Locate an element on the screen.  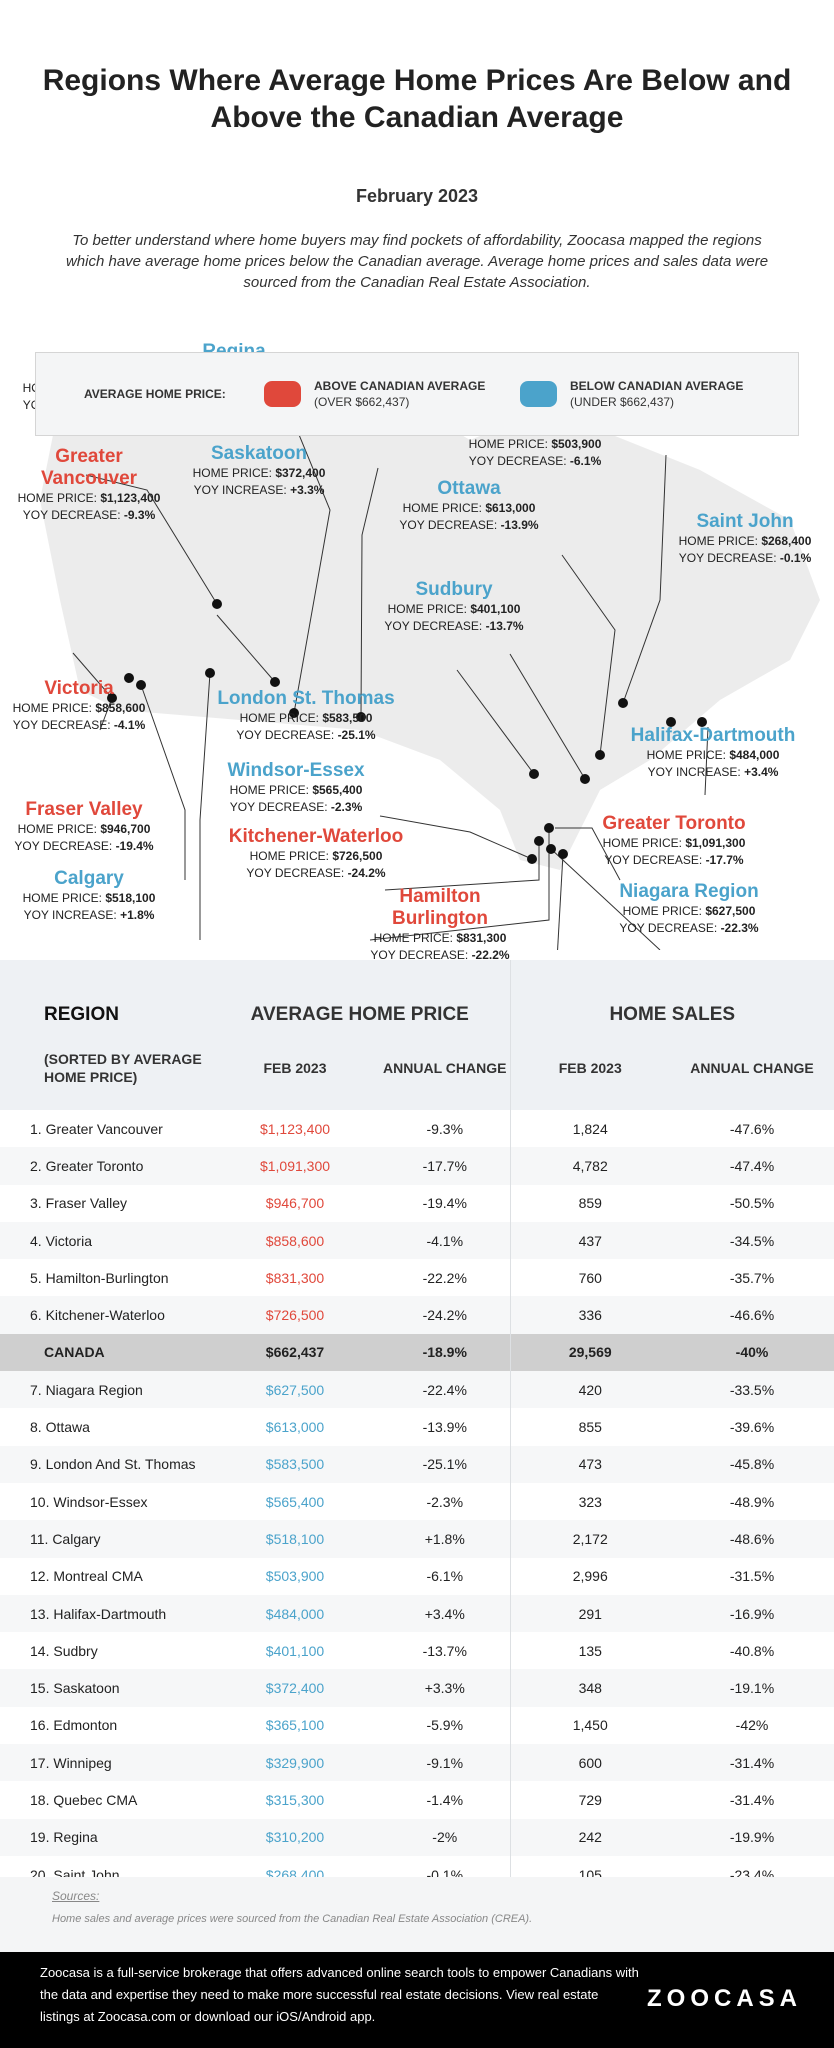
yoy-value: -25.1% is located at coordinates (356, 735).